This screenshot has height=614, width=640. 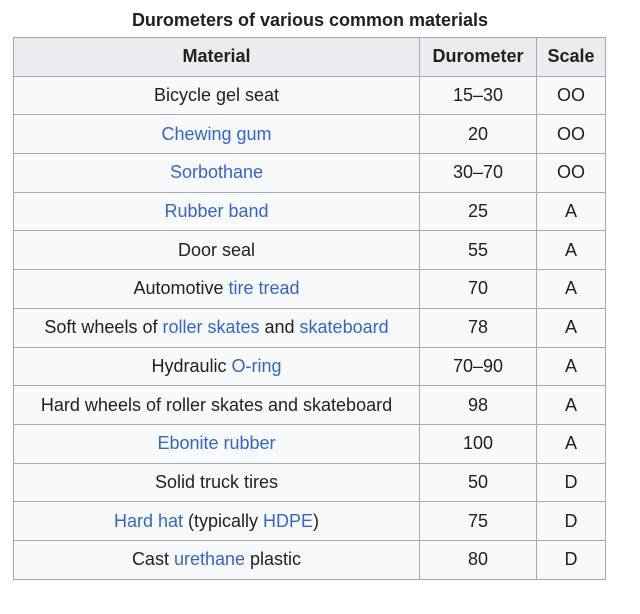 What do you see at coordinates (279, 327) in the screenshot?
I see `material-text: and` at bounding box center [279, 327].